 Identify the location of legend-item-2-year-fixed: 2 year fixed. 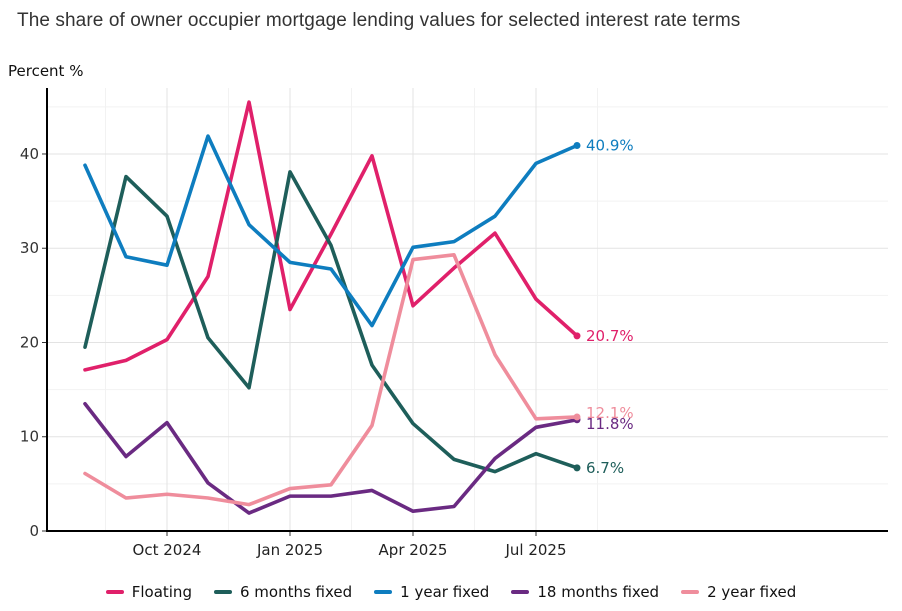
(738, 592).